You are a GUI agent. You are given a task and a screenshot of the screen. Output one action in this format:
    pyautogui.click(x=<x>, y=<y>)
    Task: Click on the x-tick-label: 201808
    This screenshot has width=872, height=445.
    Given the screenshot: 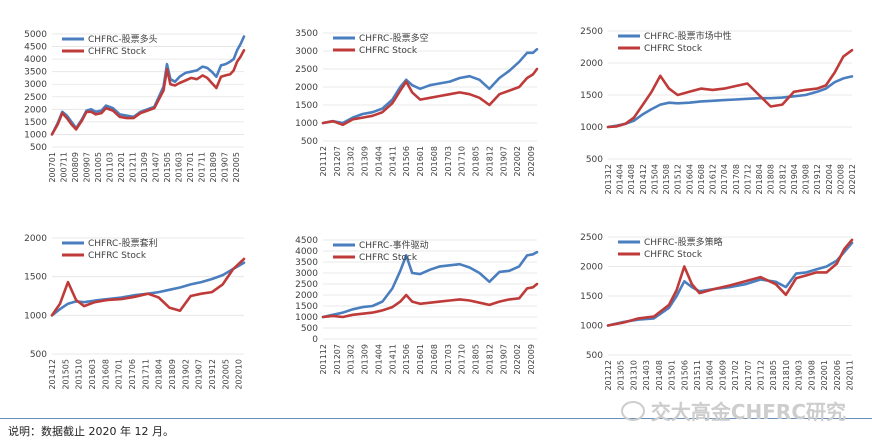 What is the action you would take?
    pyautogui.click(x=771, y=179)
    